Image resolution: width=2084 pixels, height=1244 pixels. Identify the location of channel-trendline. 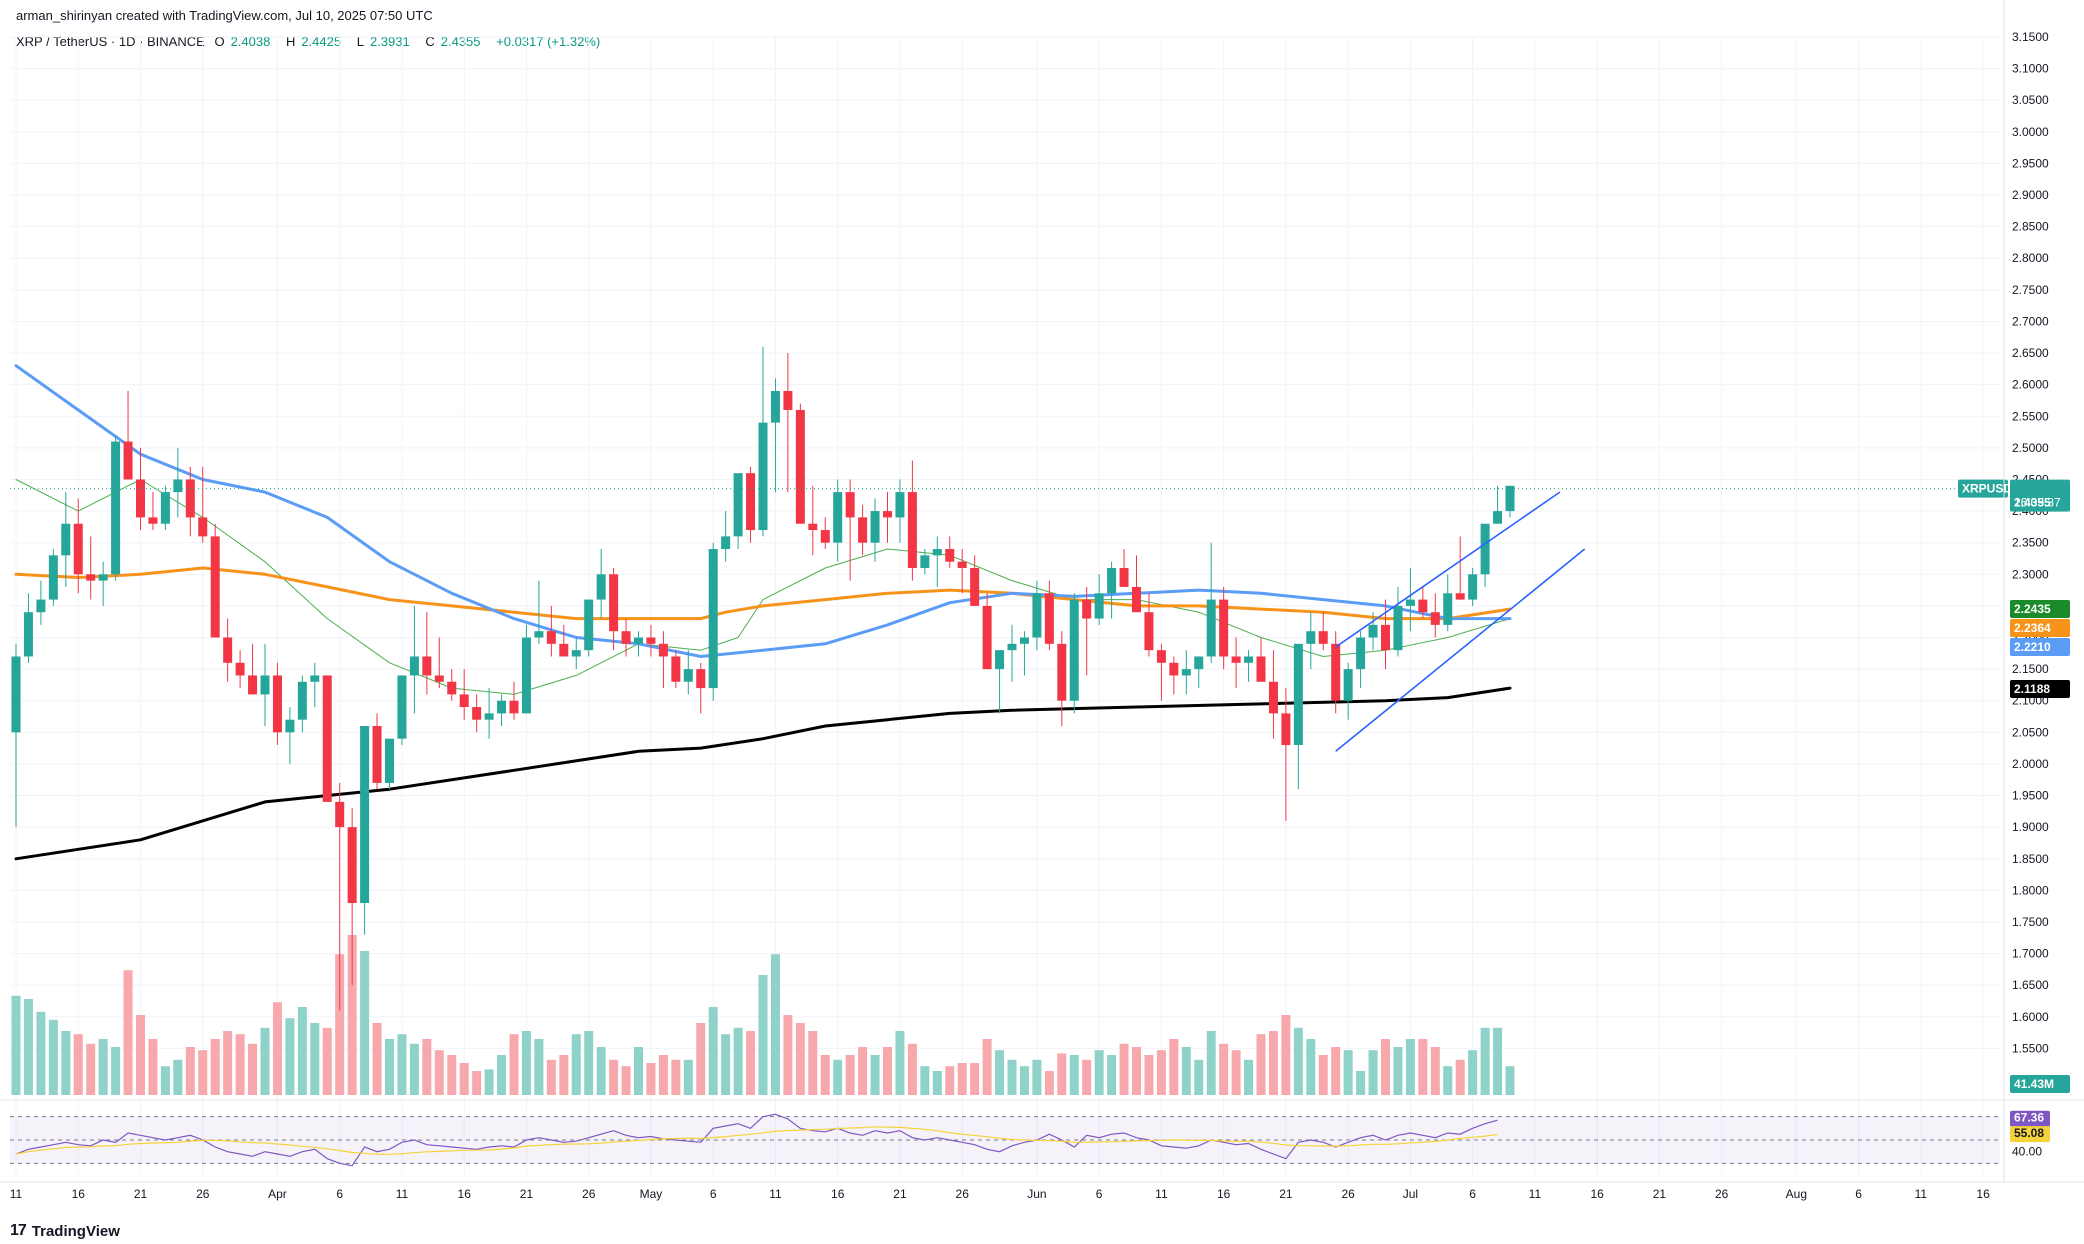
(1448, 569).